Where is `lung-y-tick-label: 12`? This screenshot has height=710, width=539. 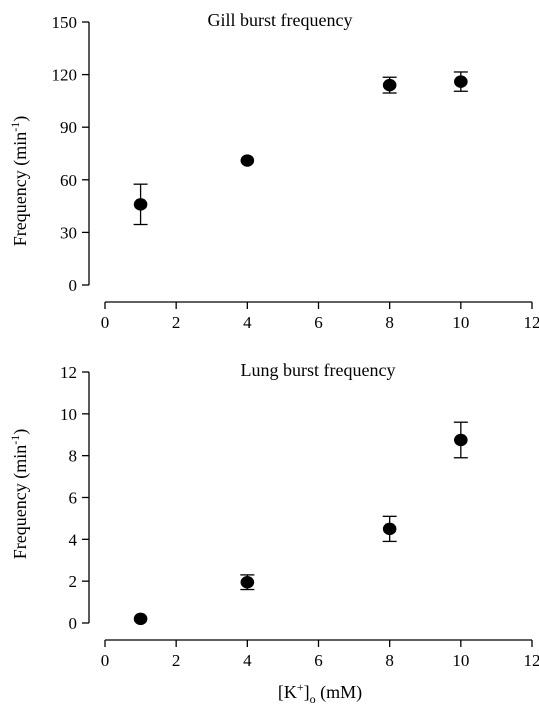 lung-y-tick-label: 12 is located at coordinates (68, 372).